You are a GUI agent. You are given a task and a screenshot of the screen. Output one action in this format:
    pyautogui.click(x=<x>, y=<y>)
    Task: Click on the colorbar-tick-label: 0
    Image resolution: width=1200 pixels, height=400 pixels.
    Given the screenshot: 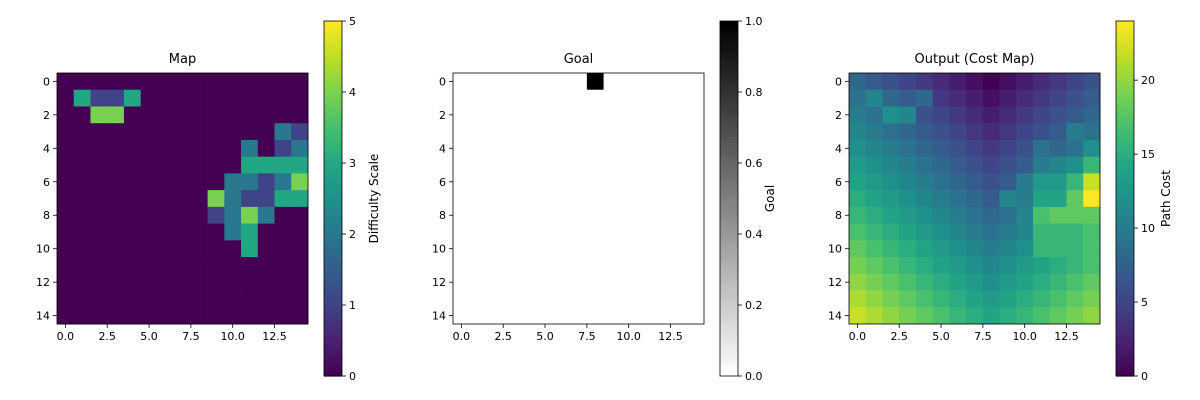 What is the action you would take?
    pyautogui.click(x=1144, y=376)
    